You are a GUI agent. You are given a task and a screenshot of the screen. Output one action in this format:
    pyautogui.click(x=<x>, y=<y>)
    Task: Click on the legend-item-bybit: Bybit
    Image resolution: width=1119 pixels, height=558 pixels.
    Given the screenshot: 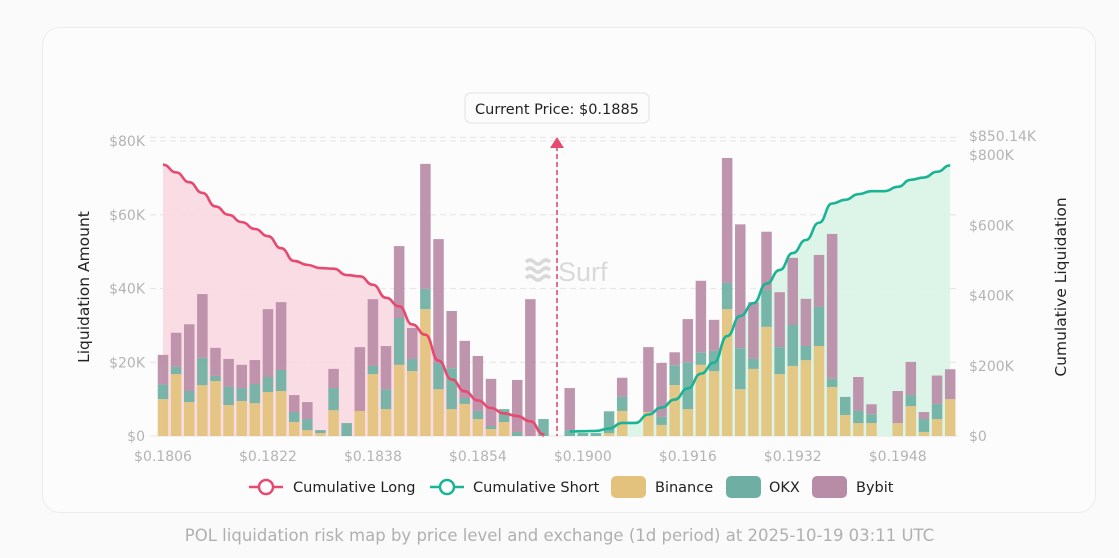 What is the action you would take?
    pyautogui.click(x=853, y=487)
    